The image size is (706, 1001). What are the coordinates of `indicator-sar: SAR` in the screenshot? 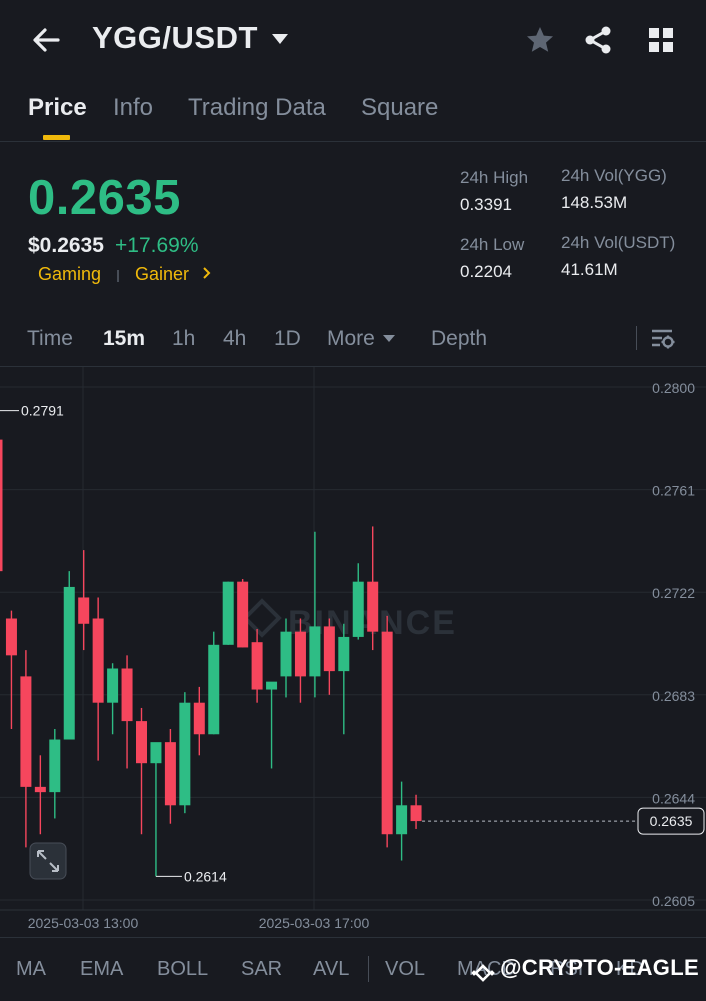 It's located at (262, 969).